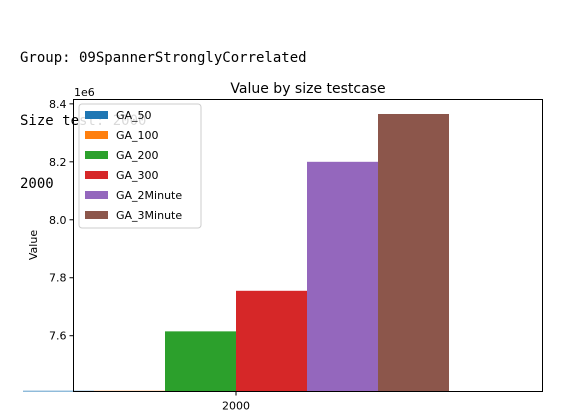  What do you see at coordinates (149, 215) in the screenshot?
I see `legend-label-ga-3minute: GA_3Minute` at bounding box center [149, 215].